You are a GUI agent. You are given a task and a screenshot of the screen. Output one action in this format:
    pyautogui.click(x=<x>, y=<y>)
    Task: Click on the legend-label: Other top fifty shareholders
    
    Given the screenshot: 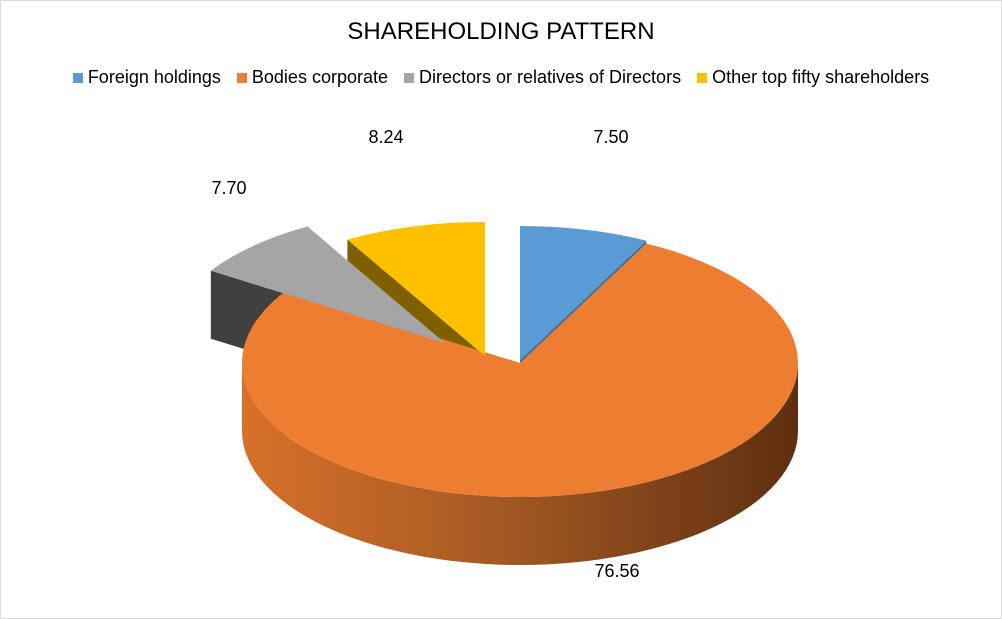 What is the action you would take?
    pyautogui.click(x=821, y=77)
    